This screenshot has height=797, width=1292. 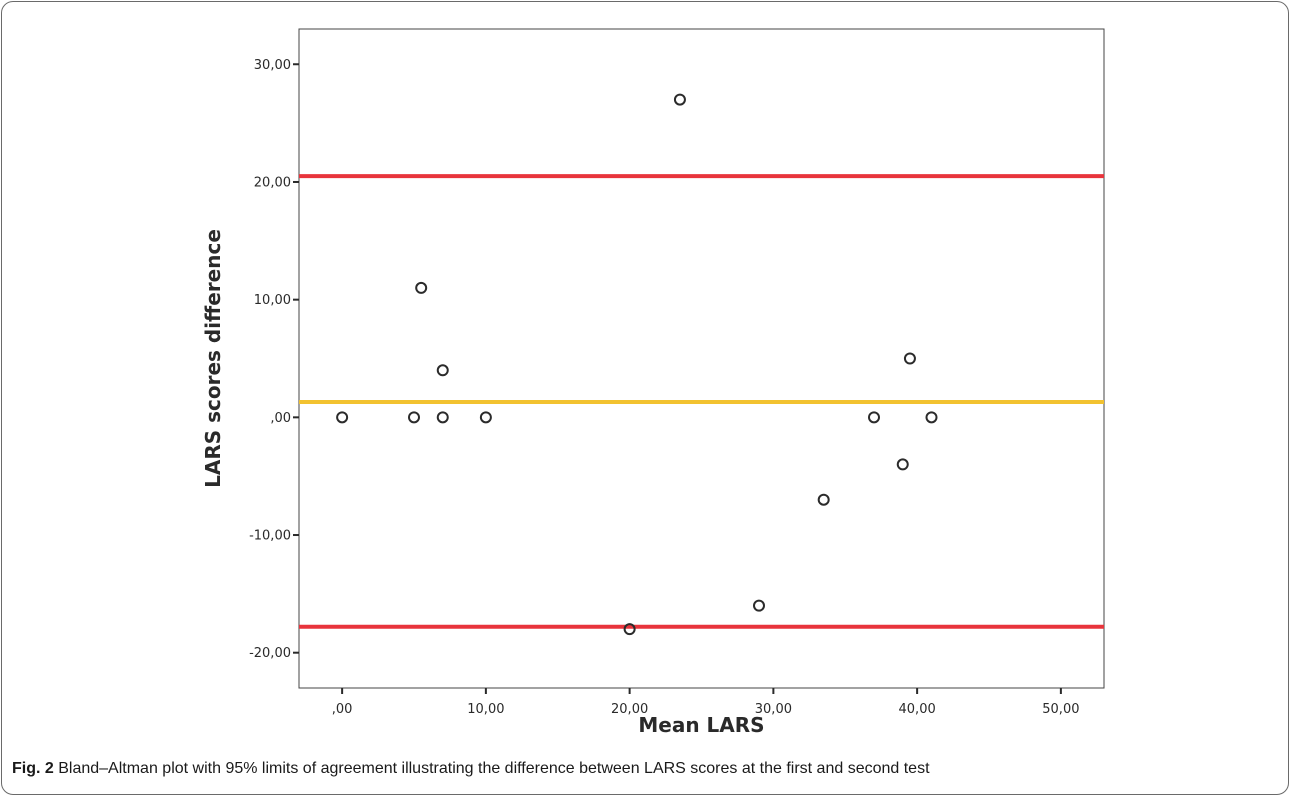 I want to click on y-tick-label: ,00, so click(x=280, y=418).